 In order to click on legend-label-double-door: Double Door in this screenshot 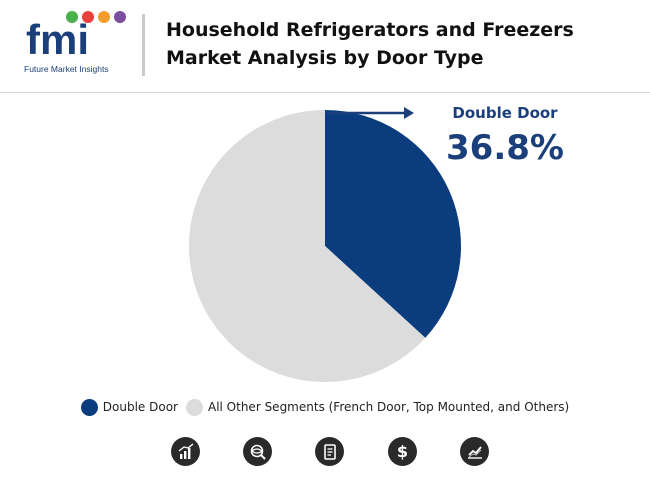, I will do `click(140, 407)`.